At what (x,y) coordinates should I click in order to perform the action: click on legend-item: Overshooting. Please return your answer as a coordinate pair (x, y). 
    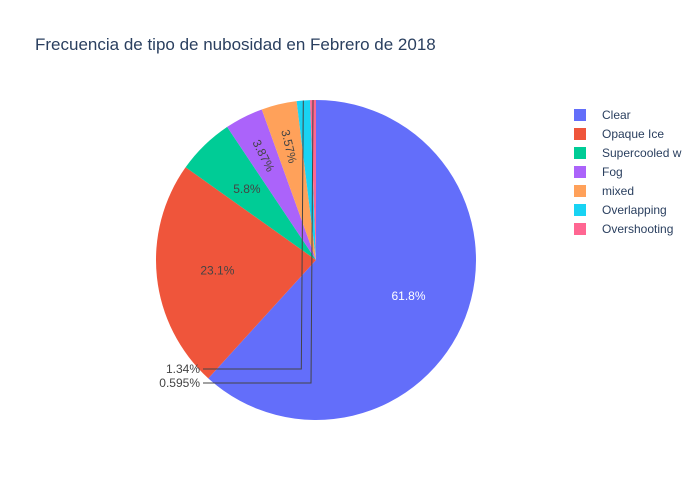
    Looking at the image, I should click on (627, 228).